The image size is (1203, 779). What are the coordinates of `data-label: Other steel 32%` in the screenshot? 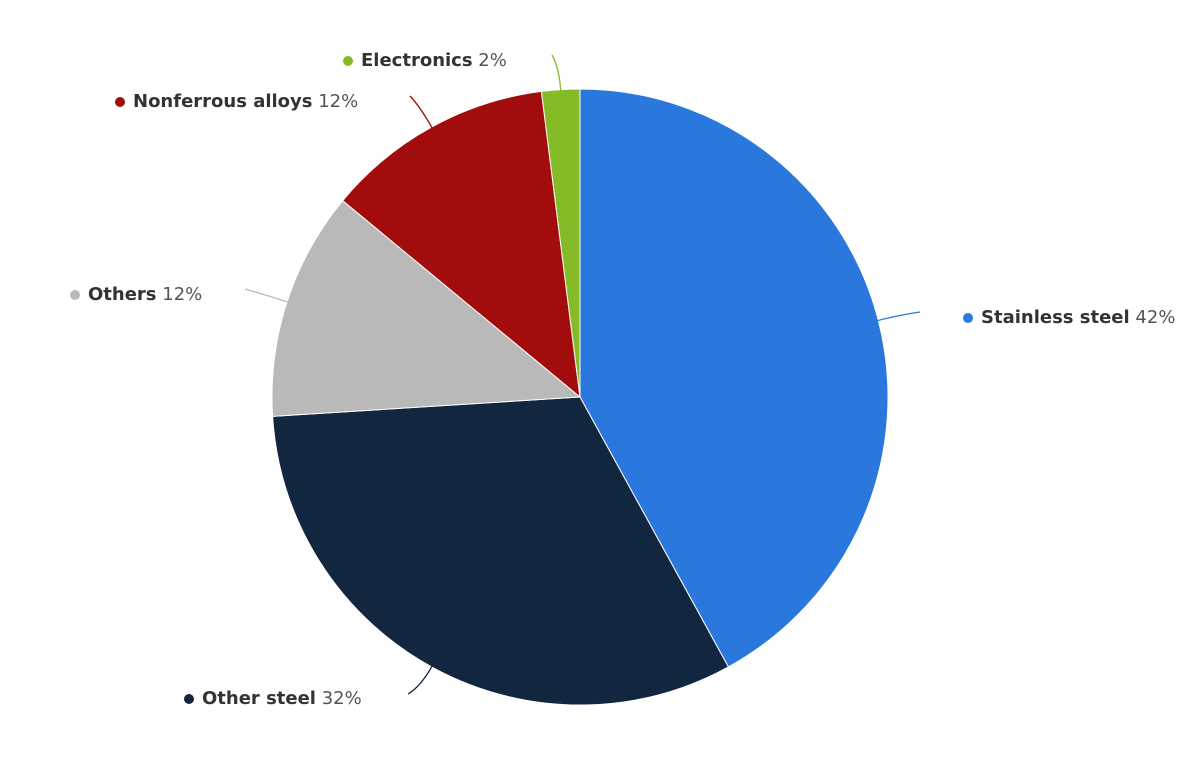 It's located at (282, 698).